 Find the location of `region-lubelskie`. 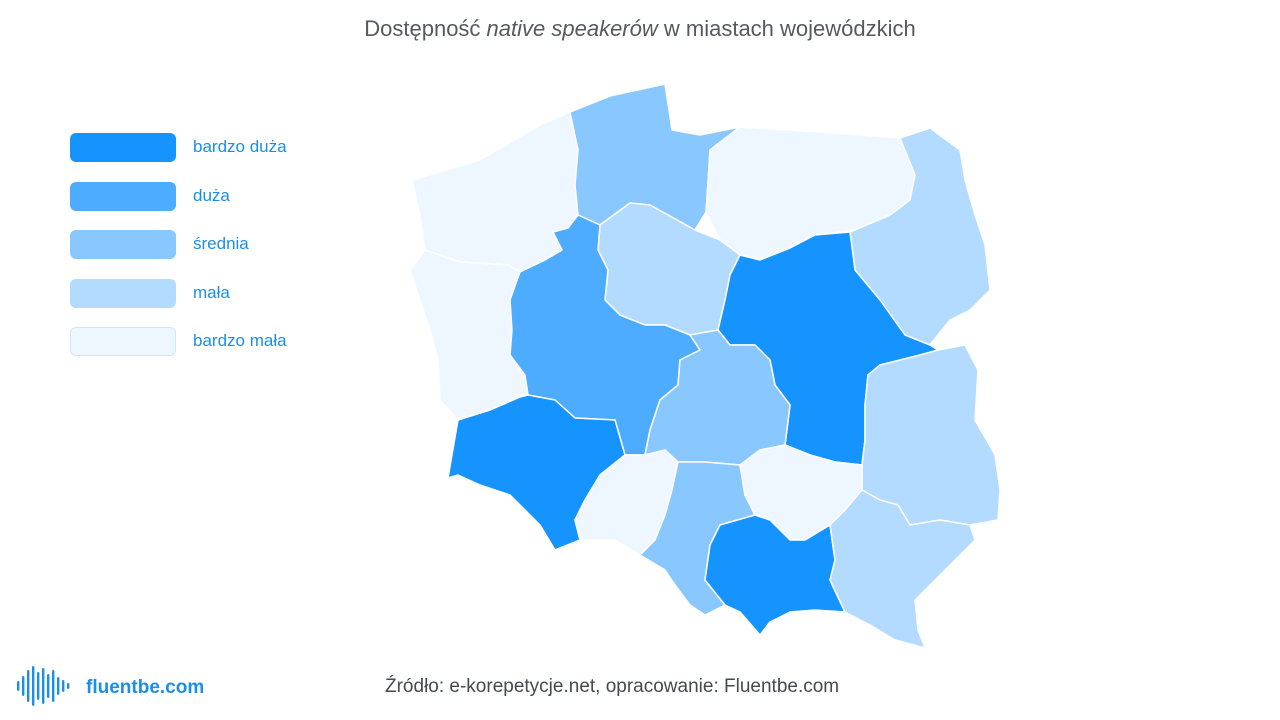

region-lubelskie is located at coordinates (931, 435).